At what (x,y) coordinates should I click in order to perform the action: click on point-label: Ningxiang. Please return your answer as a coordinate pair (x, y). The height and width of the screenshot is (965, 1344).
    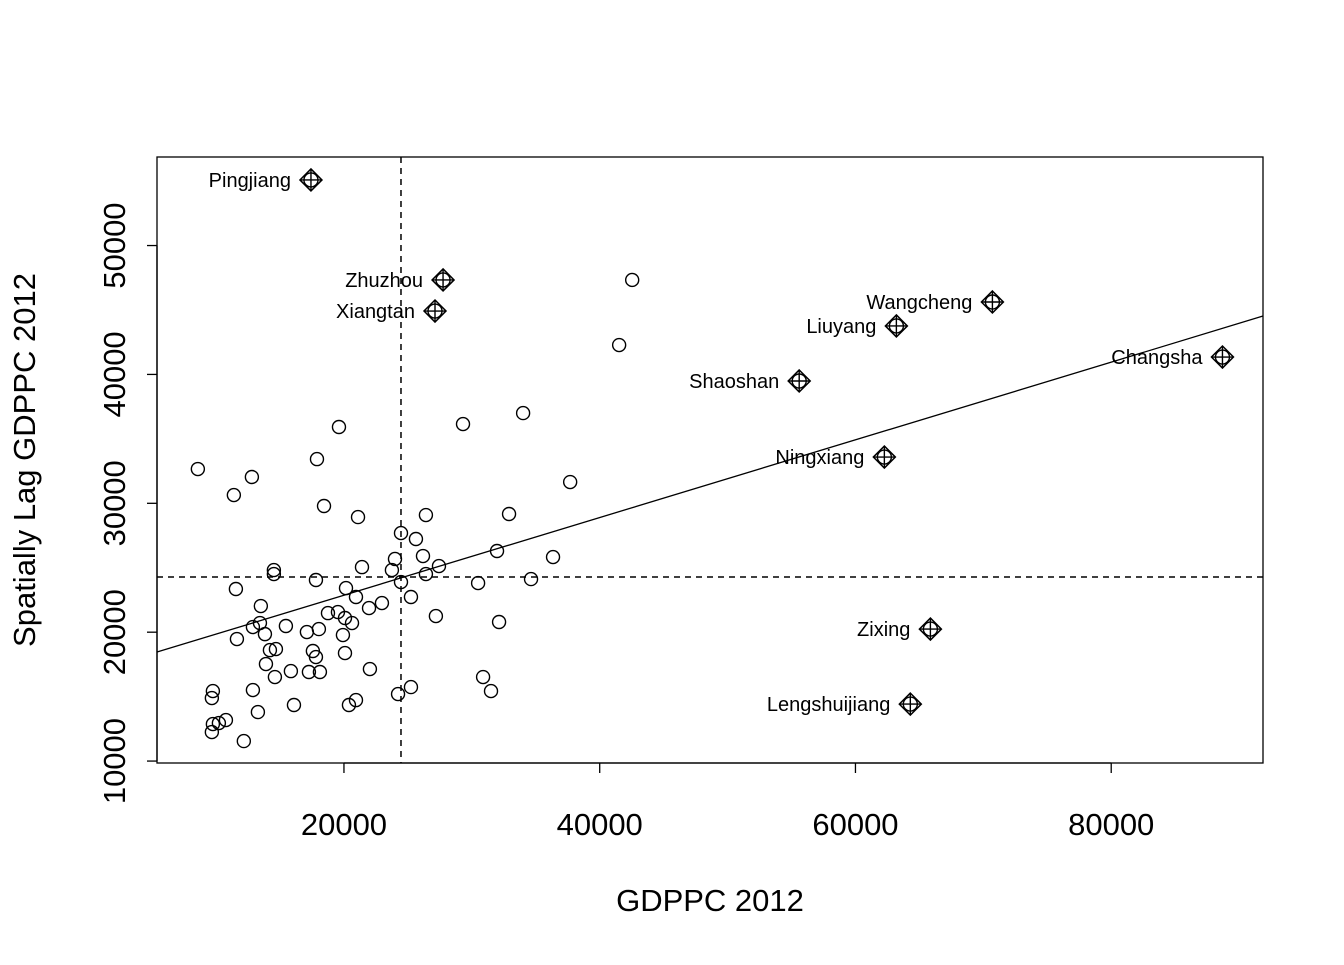
    Looking at the image, I should click on (819, 458).